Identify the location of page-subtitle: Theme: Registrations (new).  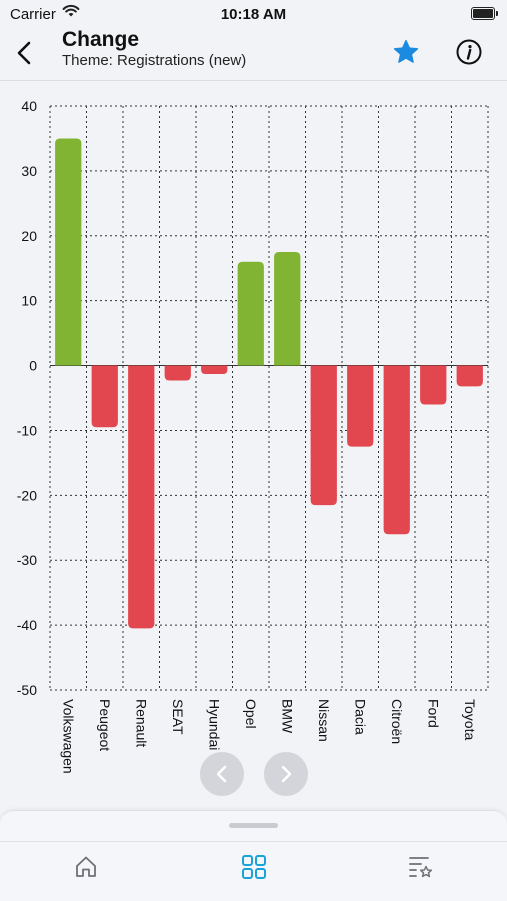
(154, 60).